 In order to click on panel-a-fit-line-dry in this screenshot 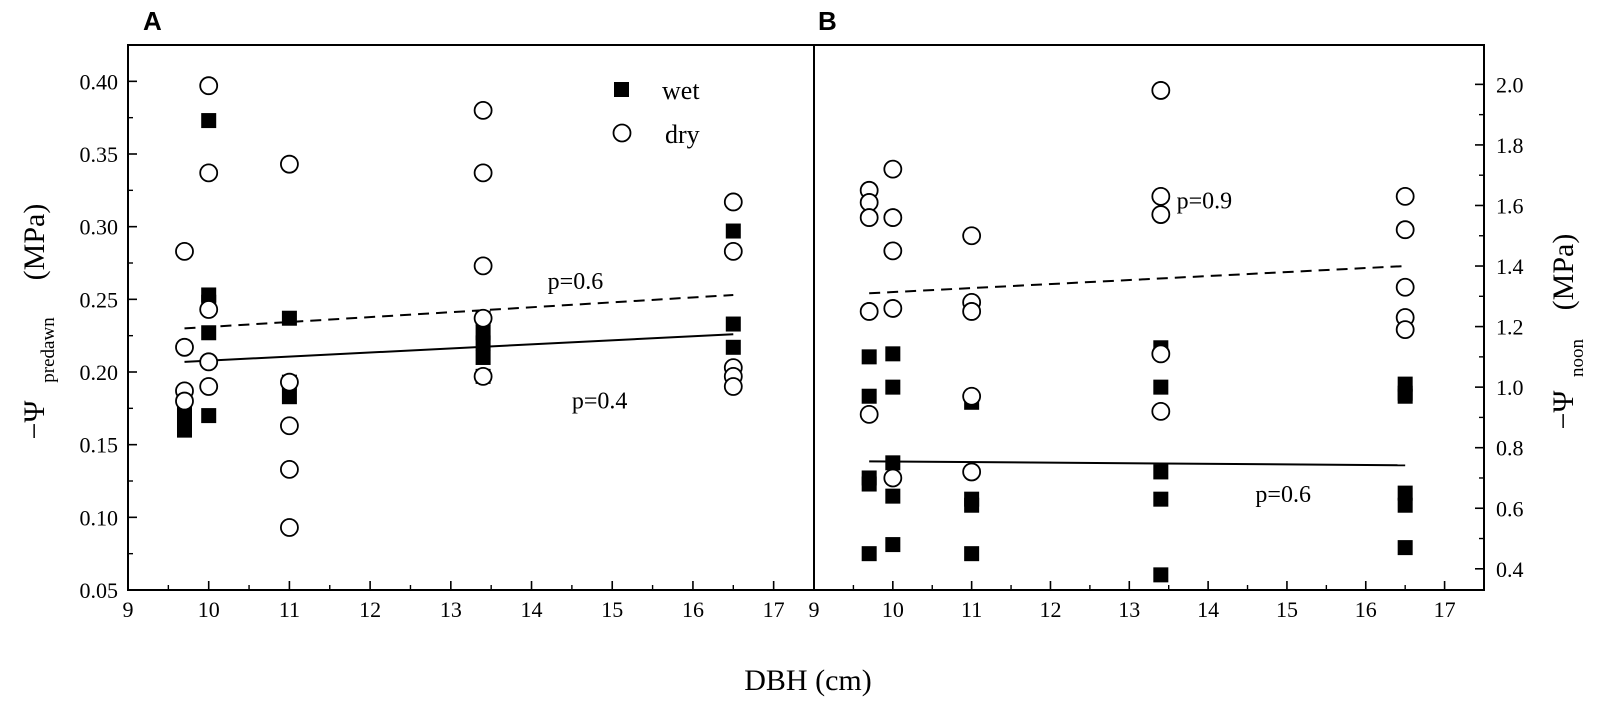, I will do `click(459, 311)`.